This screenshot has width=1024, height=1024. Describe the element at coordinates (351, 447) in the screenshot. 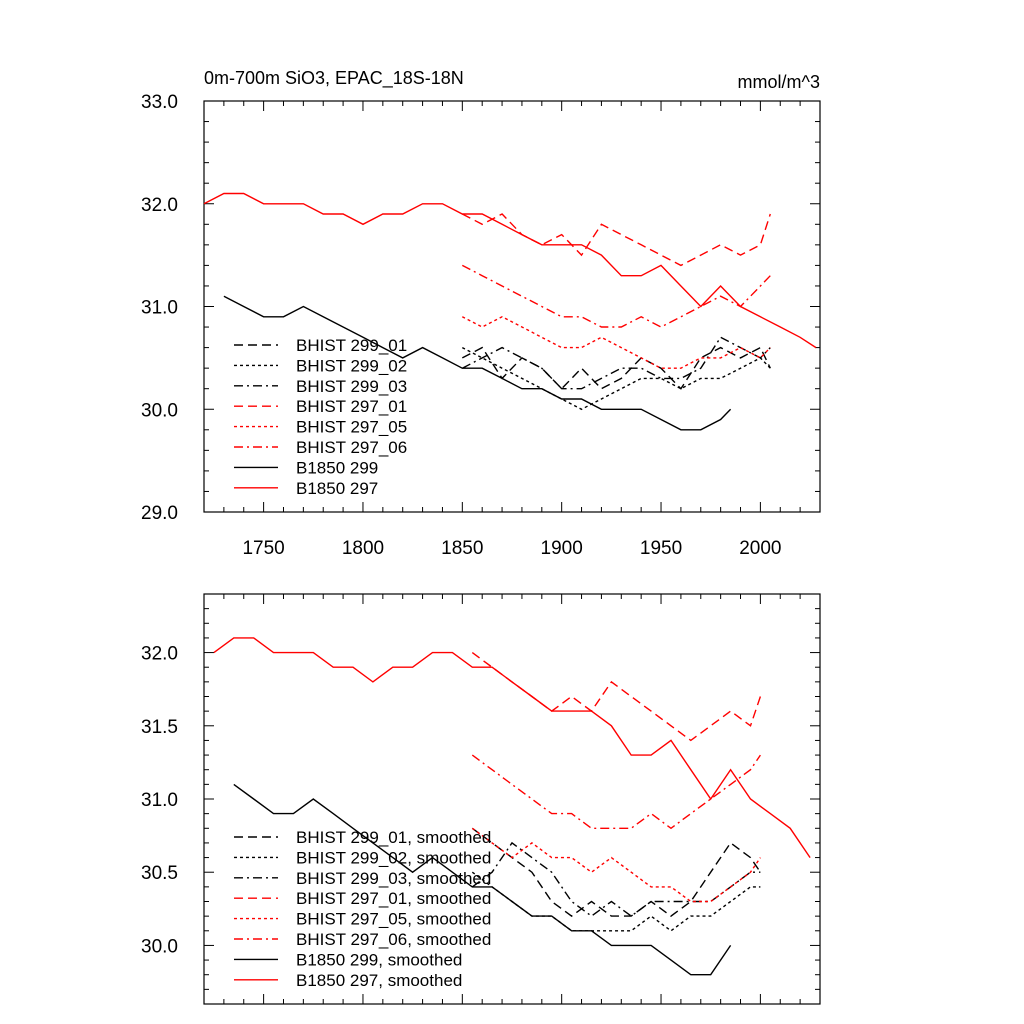

I see `legend-label: BHIST 297_06` at that location.